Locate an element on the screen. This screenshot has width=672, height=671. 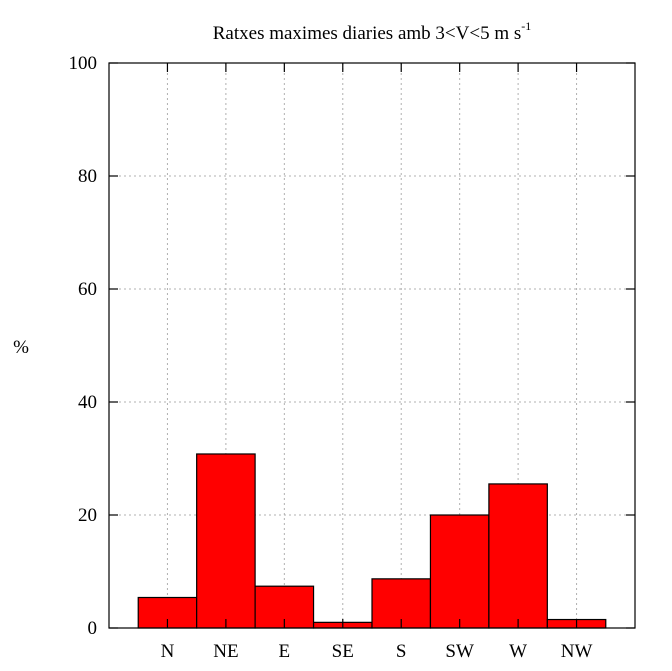
chart-title-superscript: -1 is located at coordinates (526, 26).